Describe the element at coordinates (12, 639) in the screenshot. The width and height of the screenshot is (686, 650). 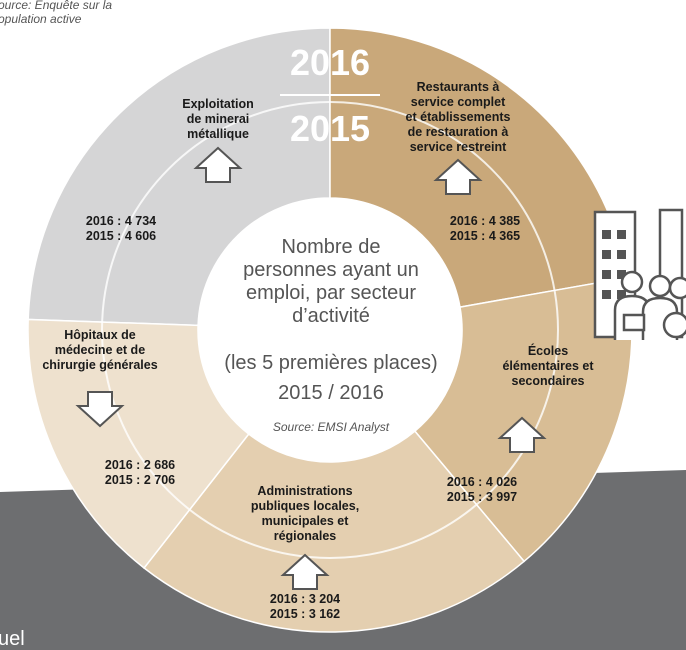
I see `footer-text: uel` at that location.